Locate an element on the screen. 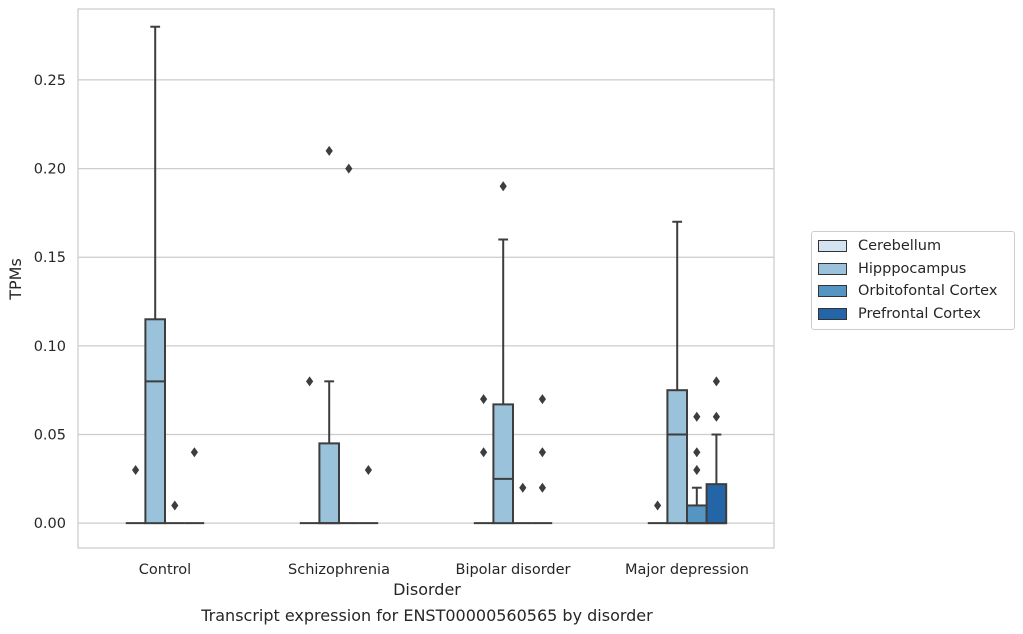 This screenshot has height=634, width=1023. legend-label: Hipppocampus is located at coordinates (912, 268).